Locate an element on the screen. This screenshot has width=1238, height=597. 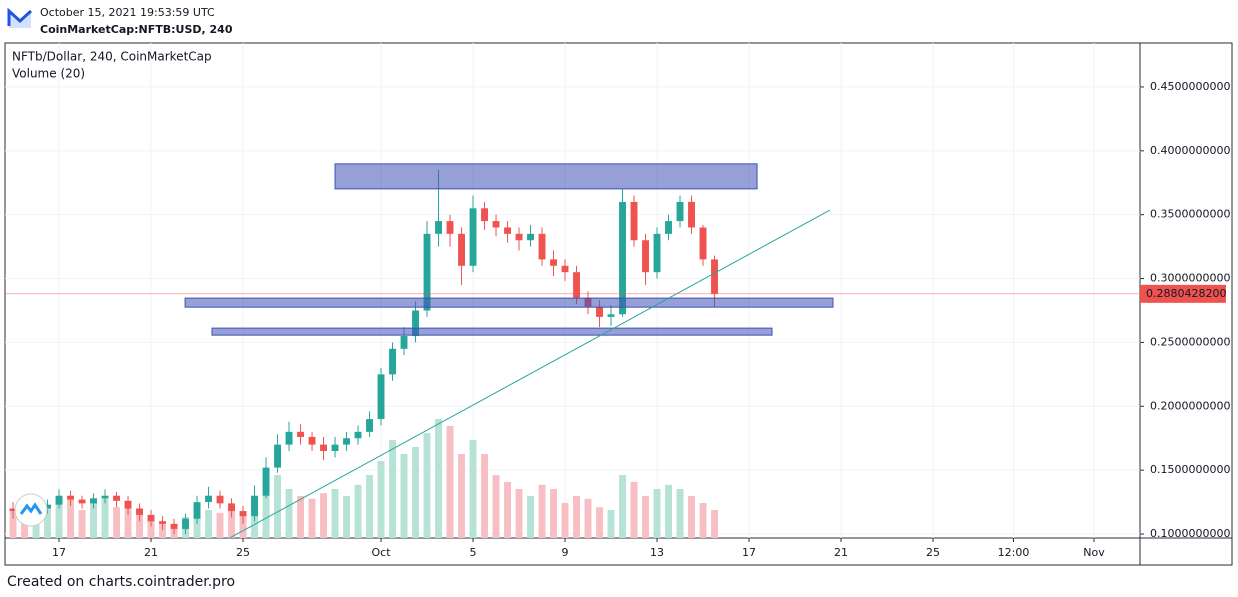
y-tick-label: 0.1500000000 is located at coordinates (1190, 469).